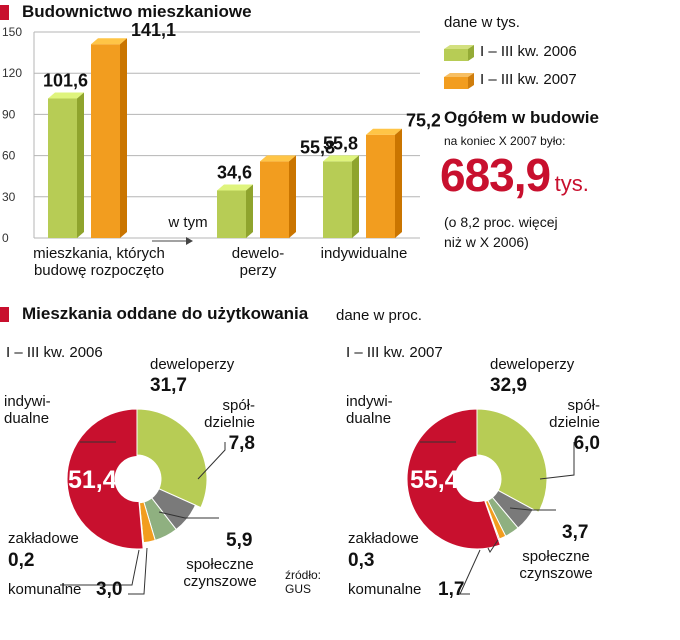 Image resolution: width=680 pixels, height=640 pixels. I want to click on y-tick-label: 30, so click(9, 197).